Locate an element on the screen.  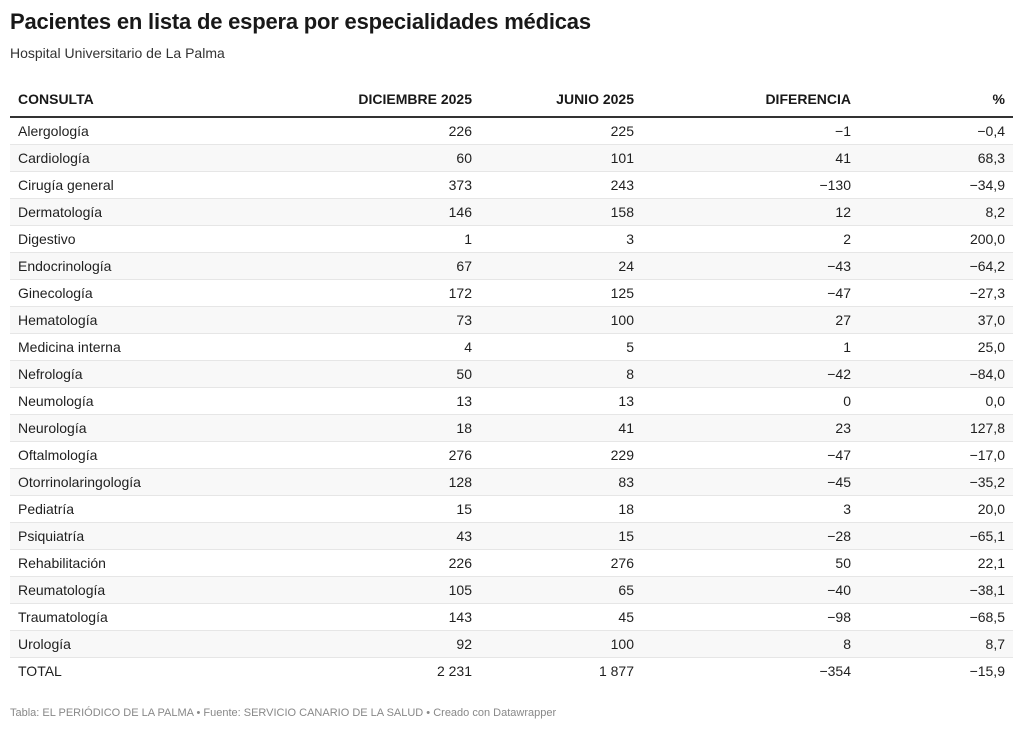
table-row: Oftalmología 276 229 −47 −17,0 is located at coordinates (511, 455).